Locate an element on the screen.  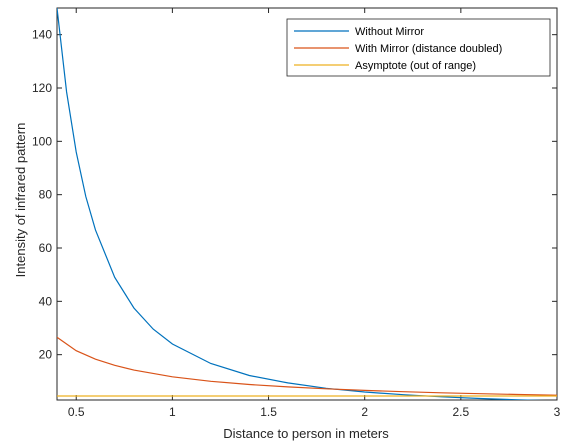
x-tick-label: 3 is located at coordinates (557, 412).